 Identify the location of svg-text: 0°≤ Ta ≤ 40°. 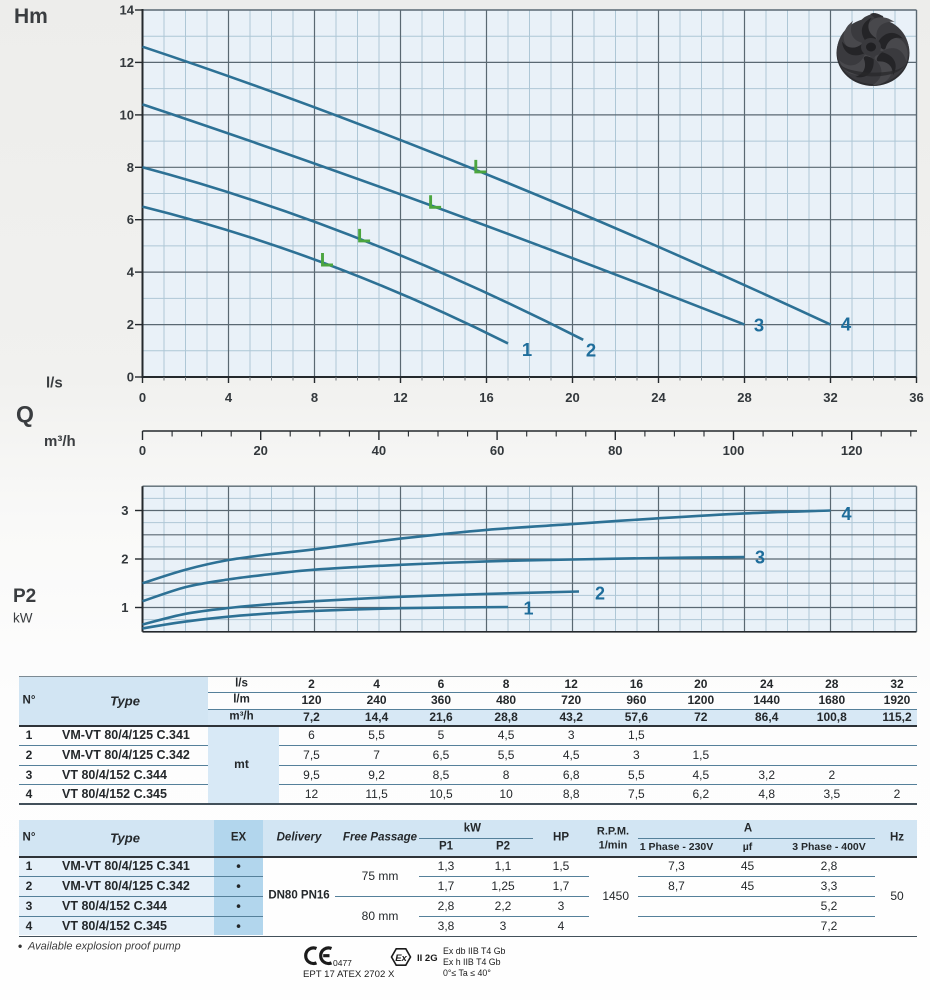
(467, 973).